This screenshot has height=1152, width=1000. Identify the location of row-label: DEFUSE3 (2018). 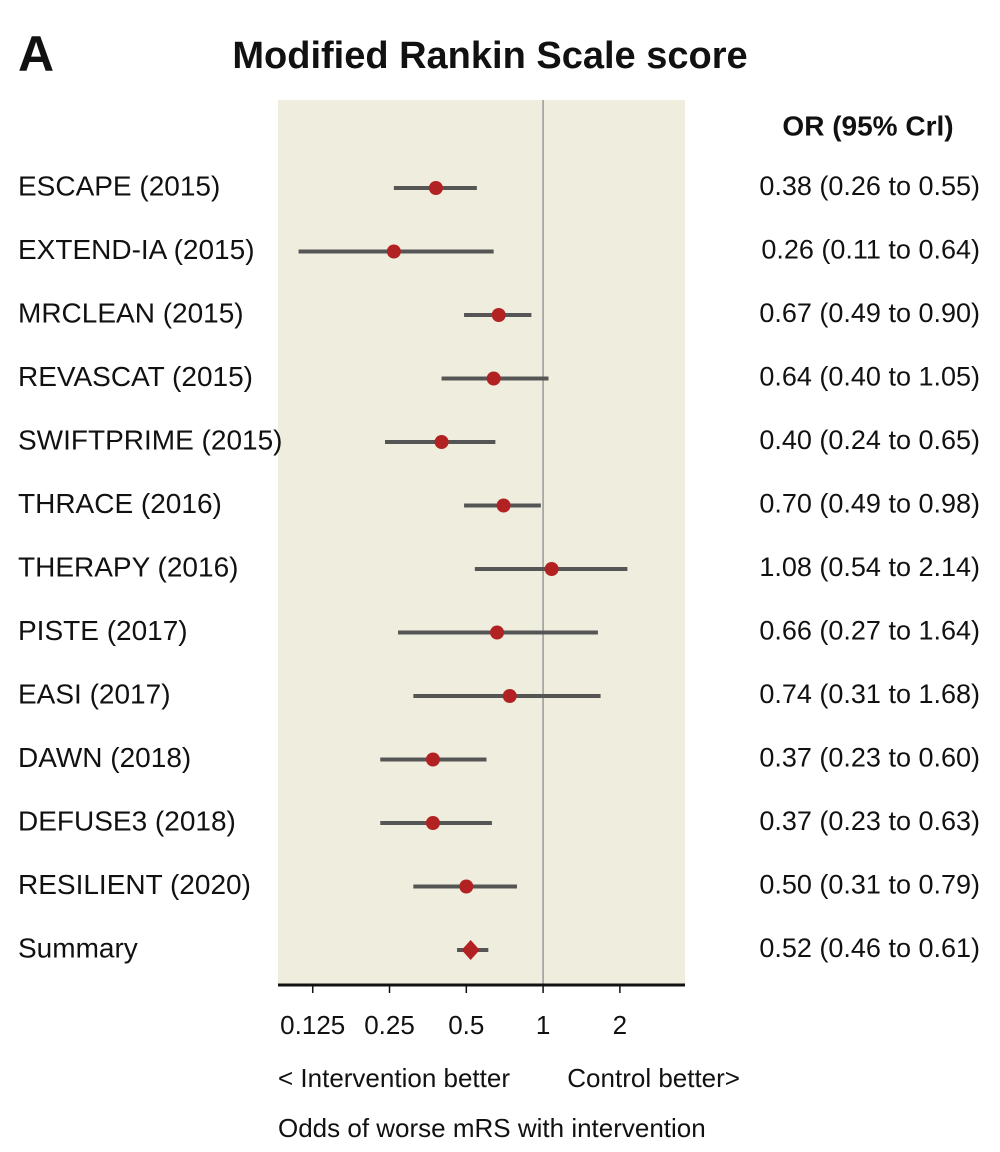
(127, 820).